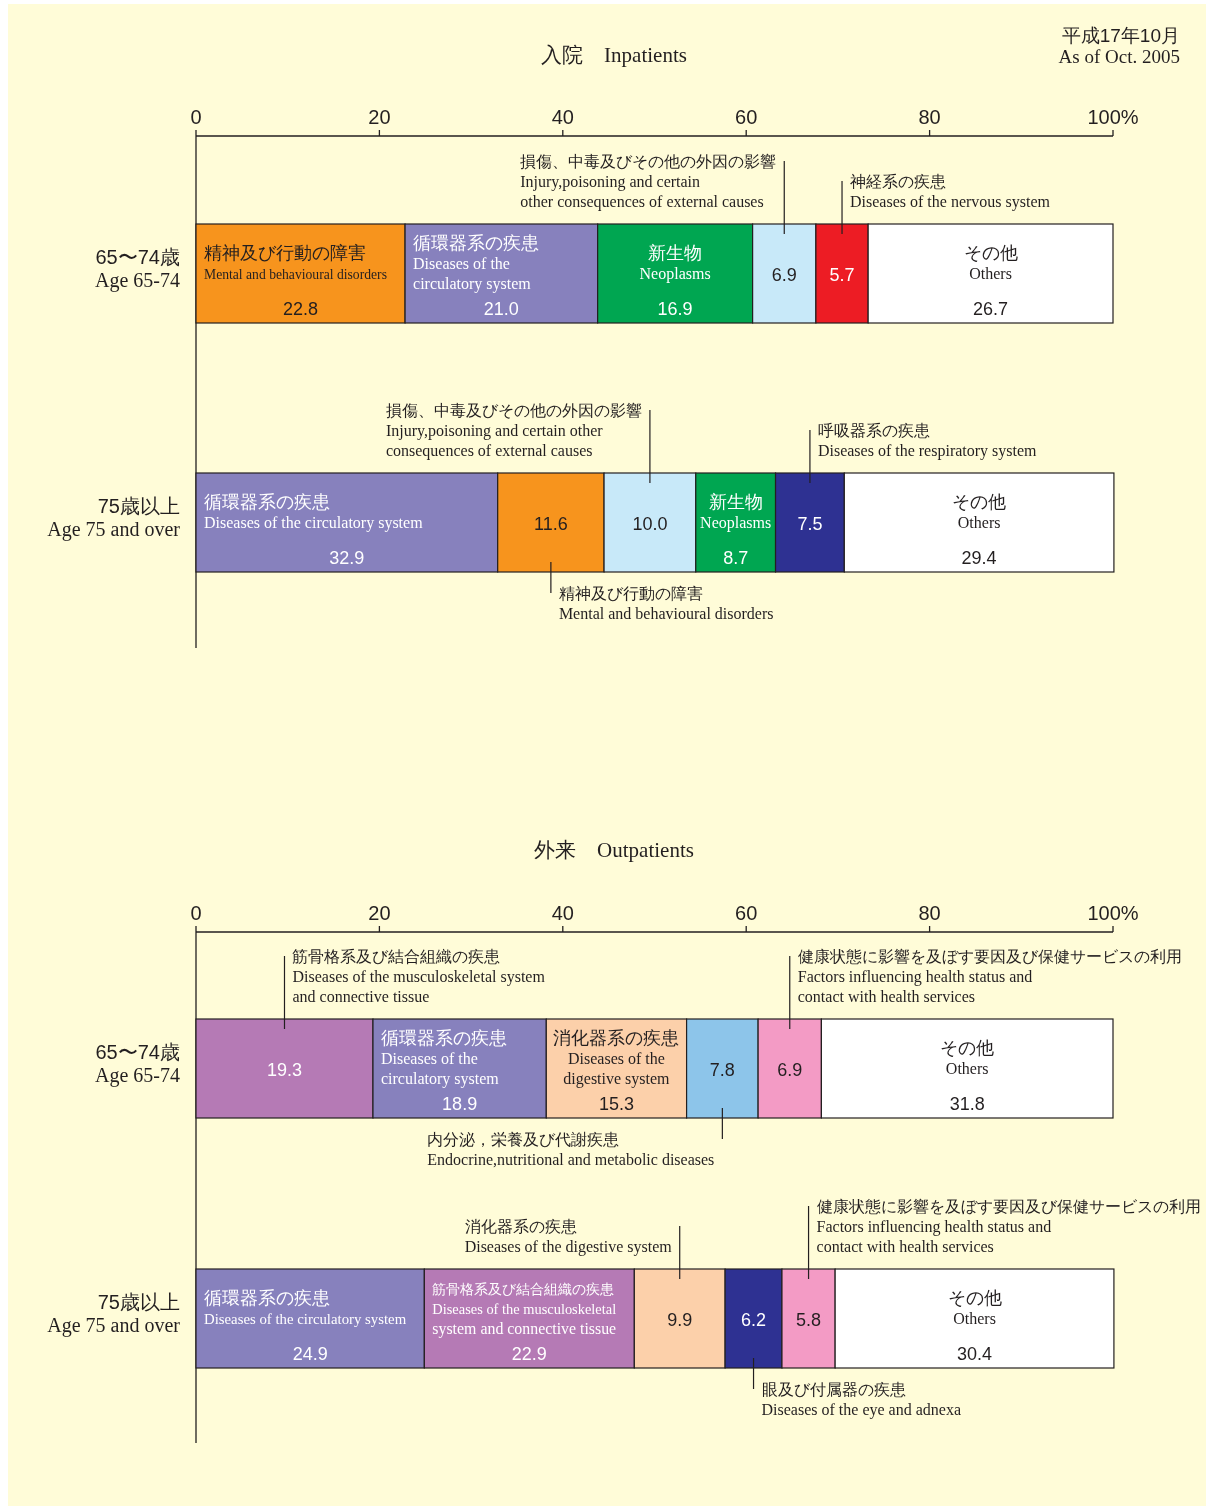 Image resolution: width=1214 pixels, height=1510 pixels. What do you see at coordinates (347, 558) in the screenshot?
I see `data-label: 32.9` at bounding box center [347, 558].